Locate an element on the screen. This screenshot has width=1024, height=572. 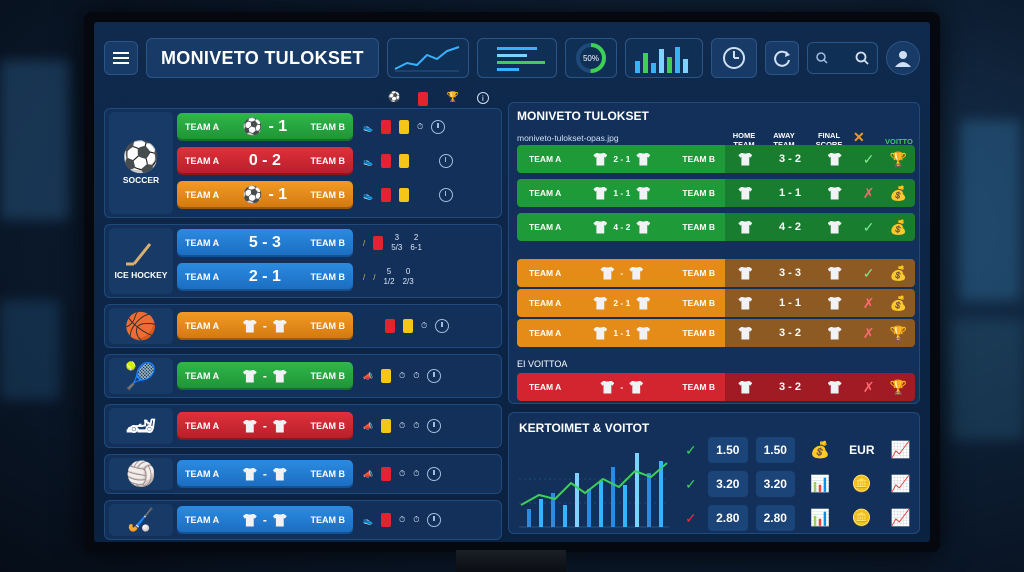
odds-row: ✓ 2.80 2.80 📊 🪙 📈 is located at coordinates (800, 518).